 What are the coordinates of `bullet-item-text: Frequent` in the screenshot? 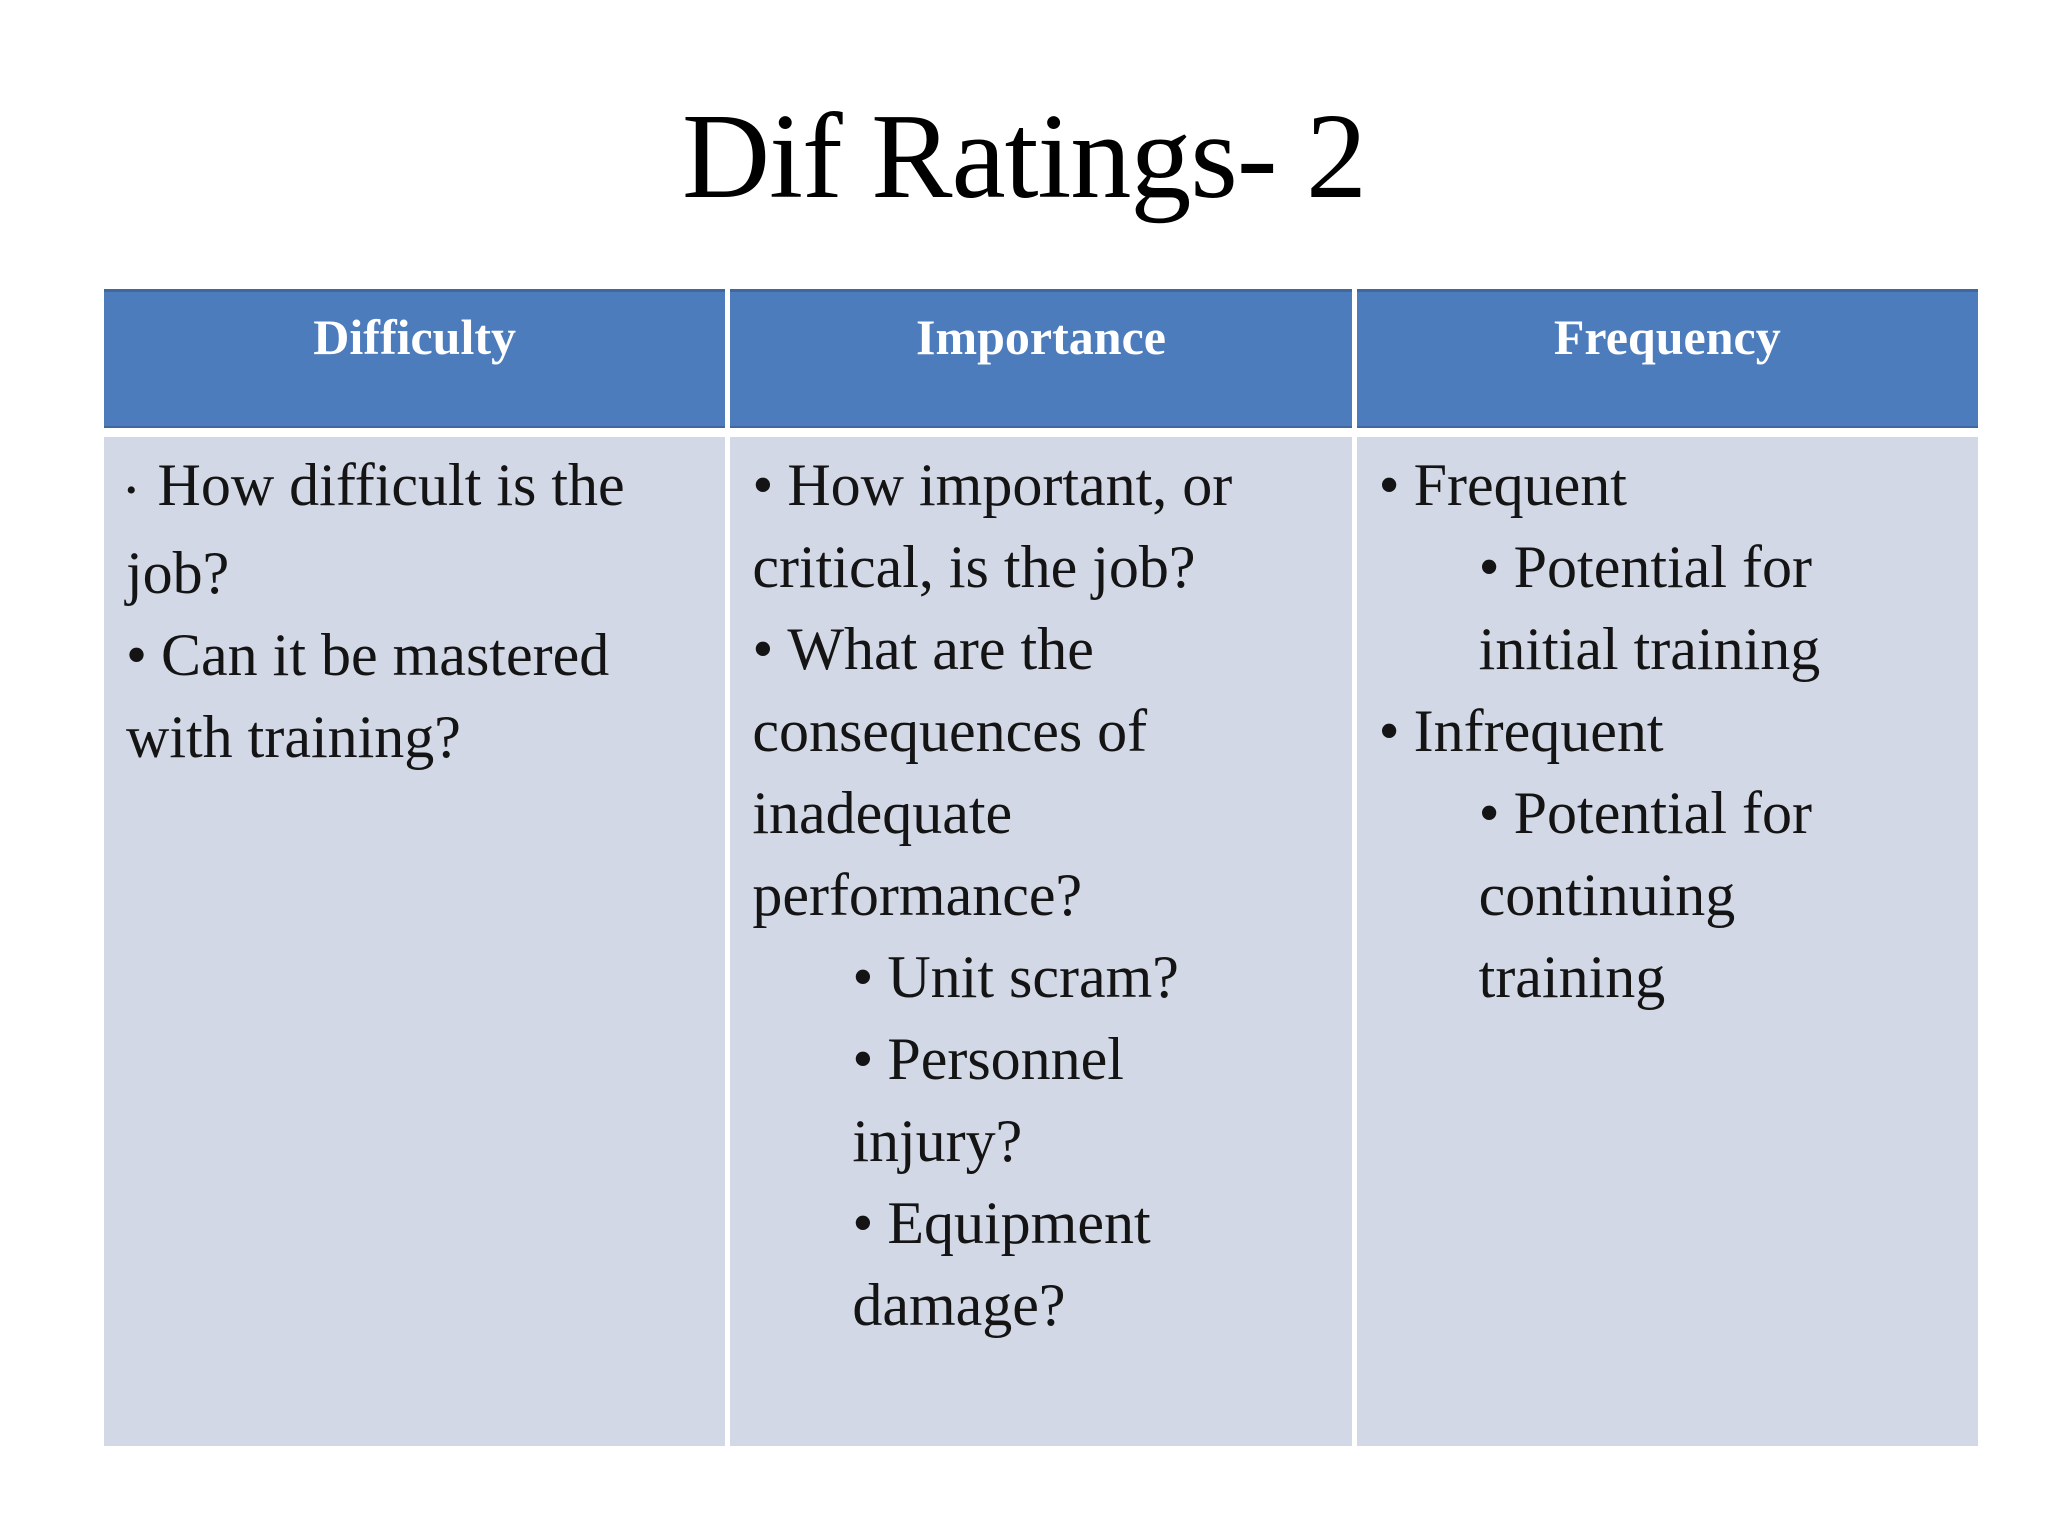 It's located at (1520, 485).